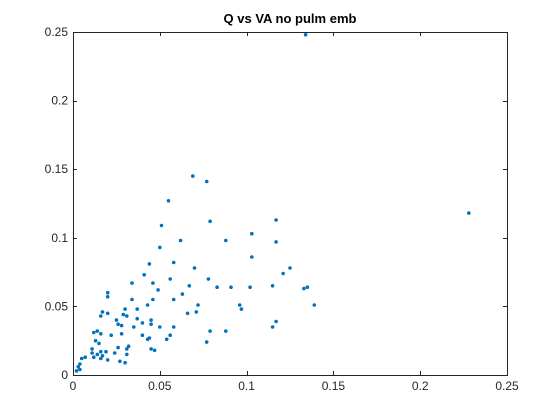 This screenshot has height=420, width=560. Describe the element at coordinates (59, 238) in the screenshot. I see `y-tick-label: 0.1` at that location.